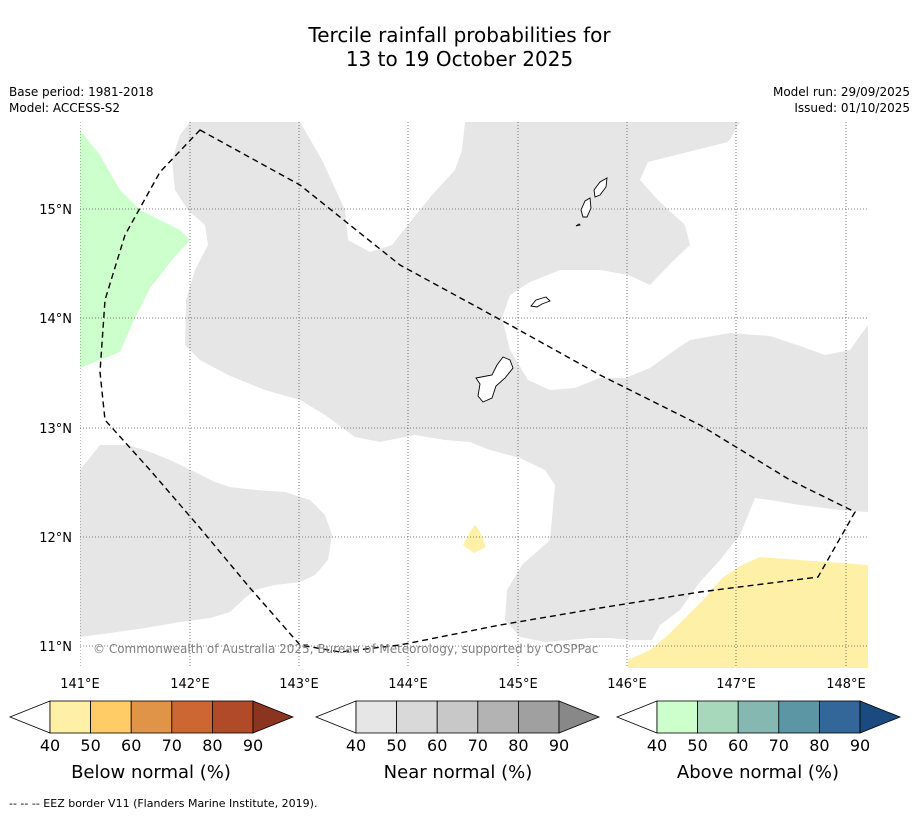 The width and height of the screenshot is (919, 816). Describe the element at coordinates (55, 319) in the screenshot. I see `lat-label: 14°N` at that location.